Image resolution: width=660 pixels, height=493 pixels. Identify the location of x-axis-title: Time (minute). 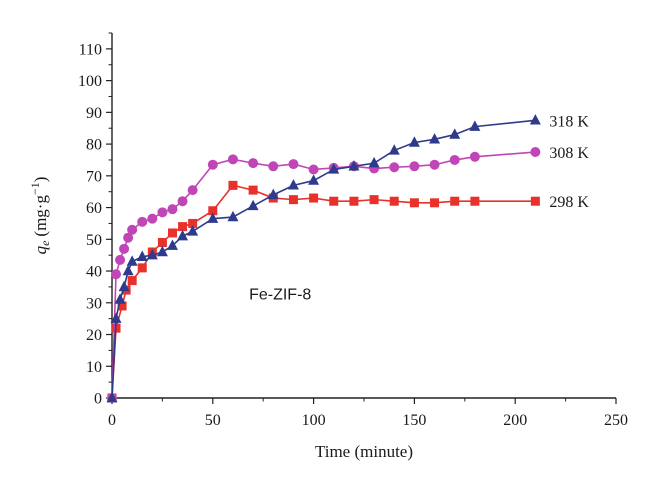
(364, 451).